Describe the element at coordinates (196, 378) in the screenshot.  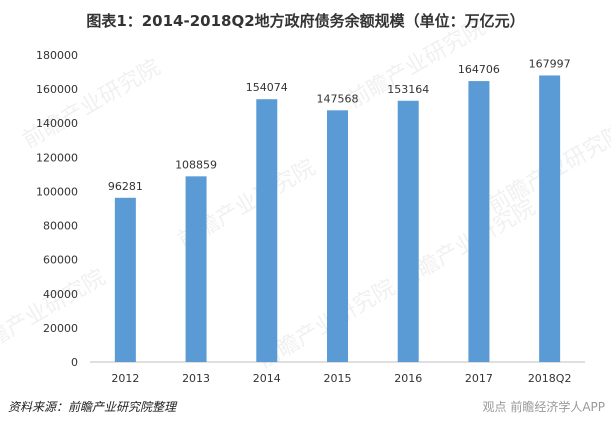
I see `x-tick-label: 2013` at that location.